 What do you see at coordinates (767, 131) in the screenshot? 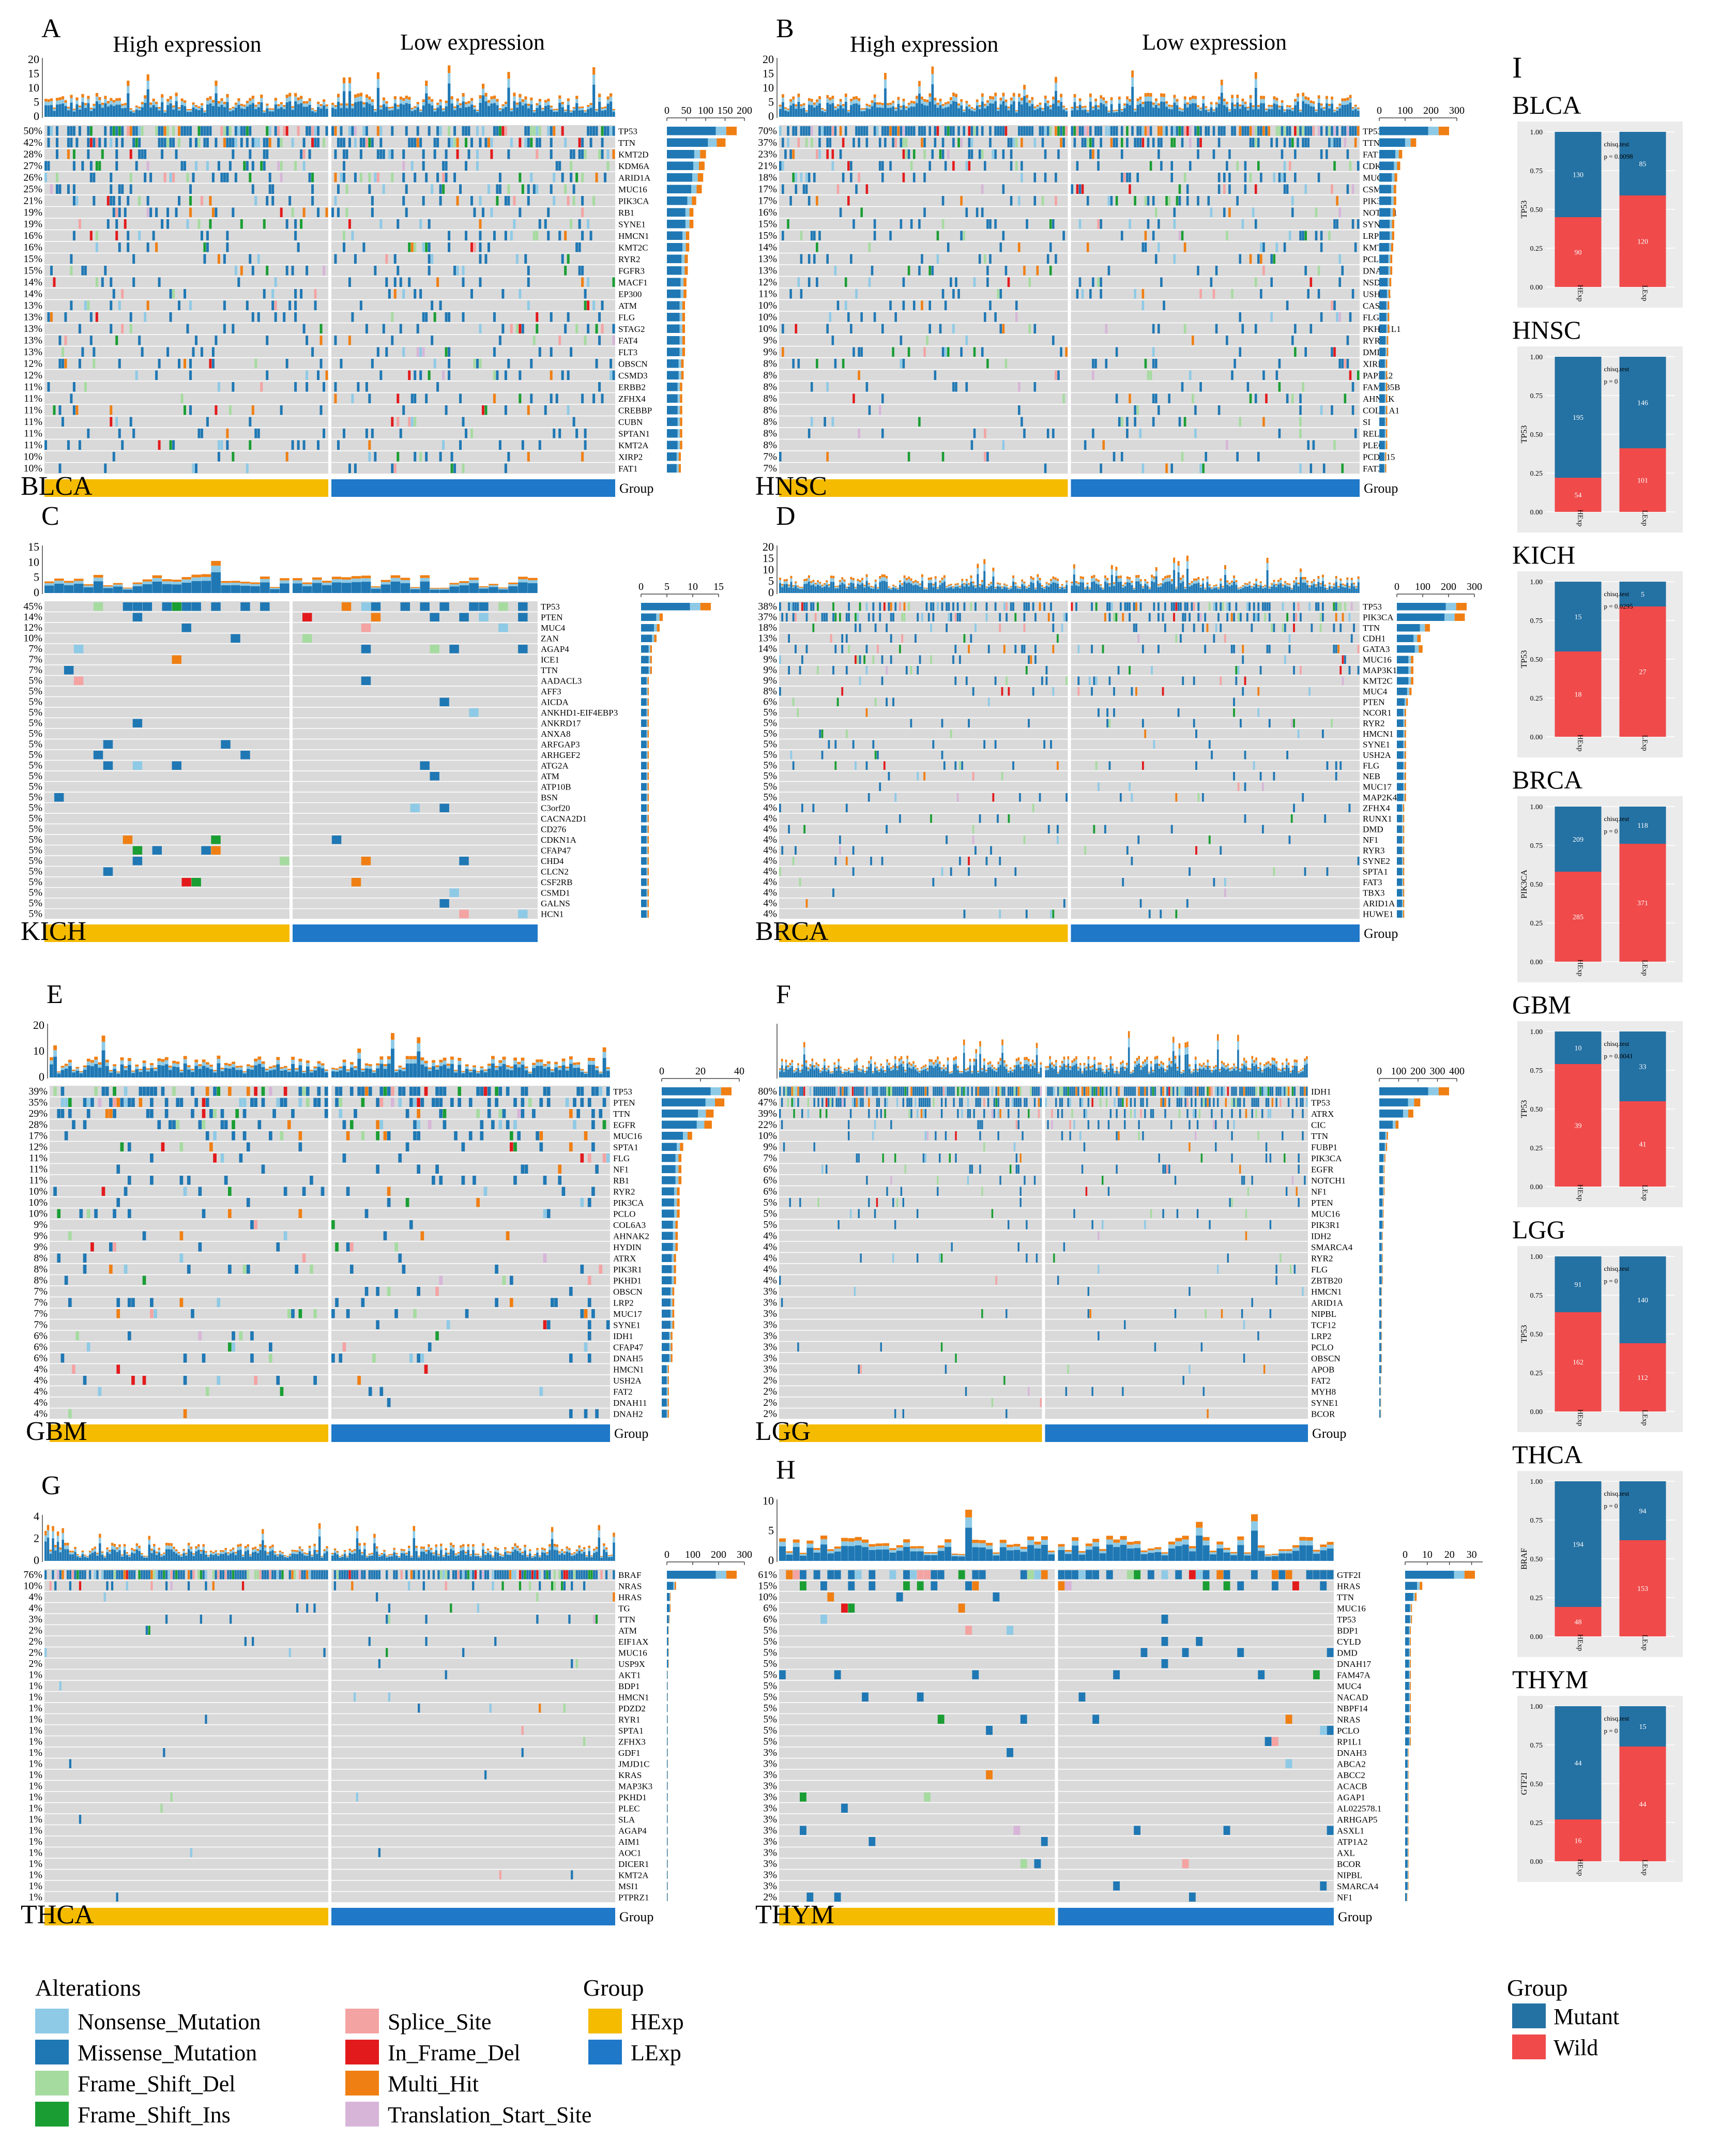
I see `gene-percent: 70%` at bounding box center [767, 131].